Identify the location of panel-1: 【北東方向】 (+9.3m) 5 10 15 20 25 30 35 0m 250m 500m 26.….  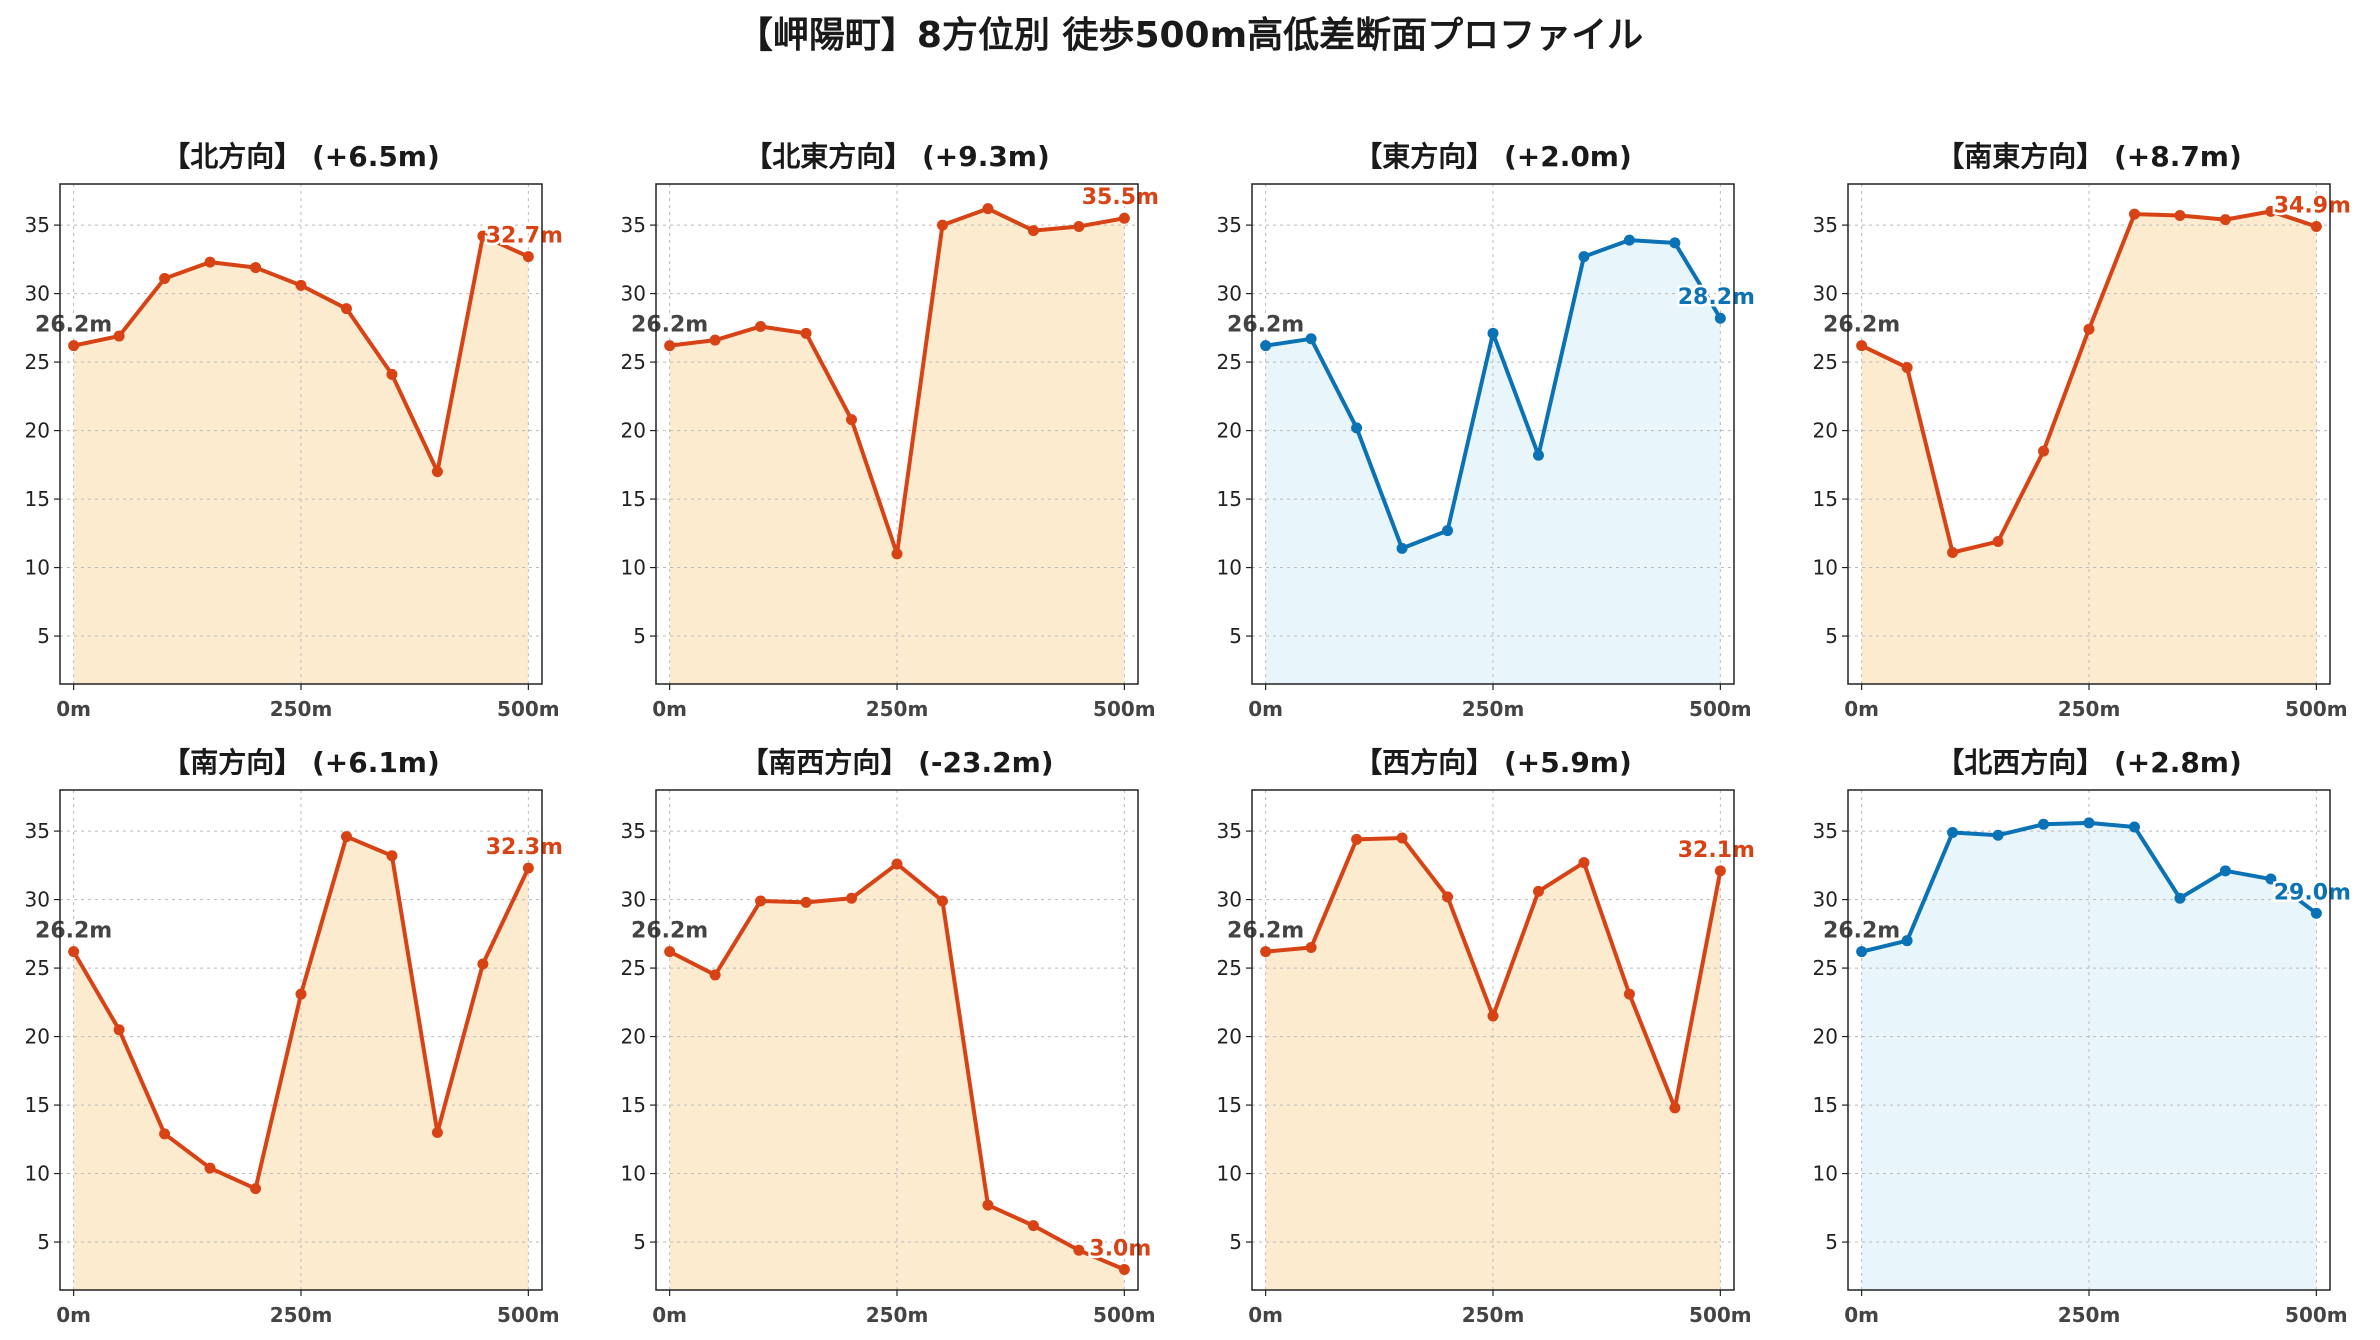
(891, 430).